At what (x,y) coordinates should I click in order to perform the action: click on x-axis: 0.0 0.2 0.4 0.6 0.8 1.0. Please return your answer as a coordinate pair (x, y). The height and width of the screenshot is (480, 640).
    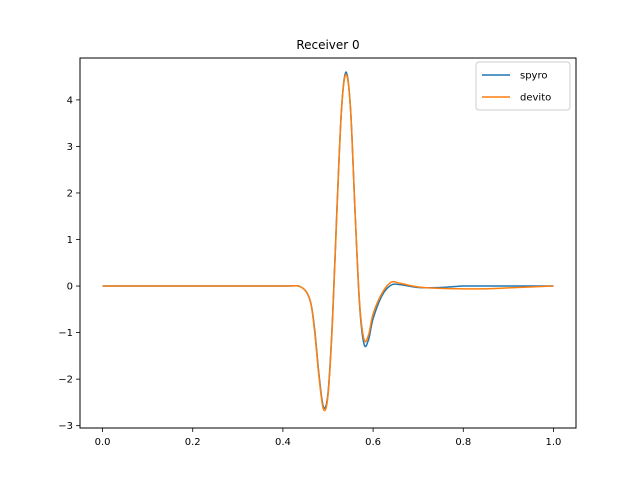
    Looking at the image, I should click on (328, 438).